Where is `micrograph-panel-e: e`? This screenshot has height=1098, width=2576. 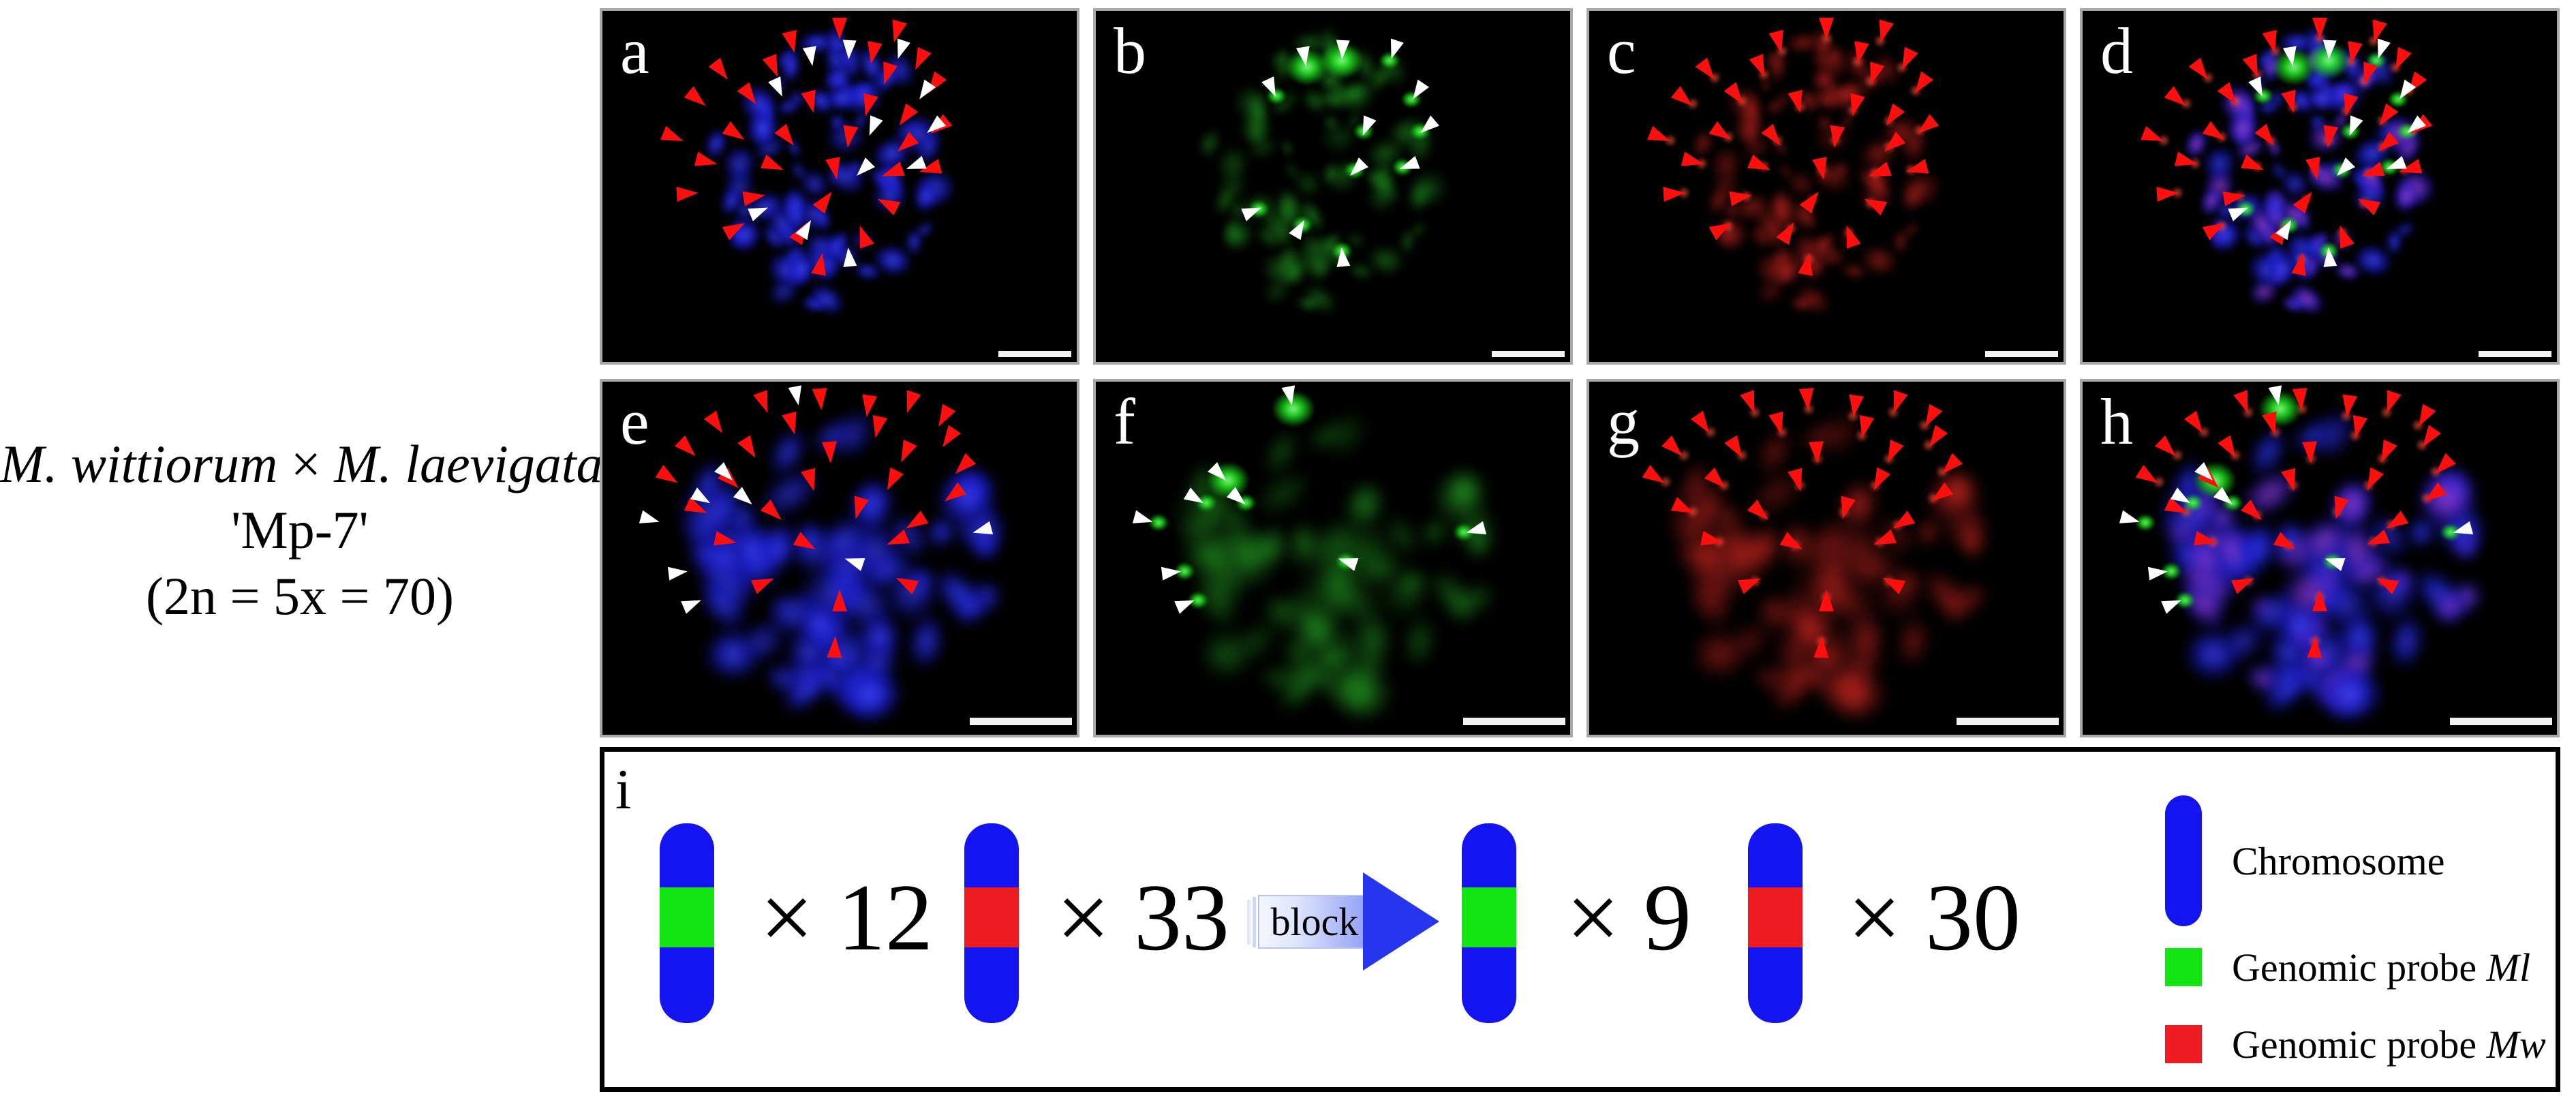 micrograph-panel-e: e is located at coordinates (839, 558).